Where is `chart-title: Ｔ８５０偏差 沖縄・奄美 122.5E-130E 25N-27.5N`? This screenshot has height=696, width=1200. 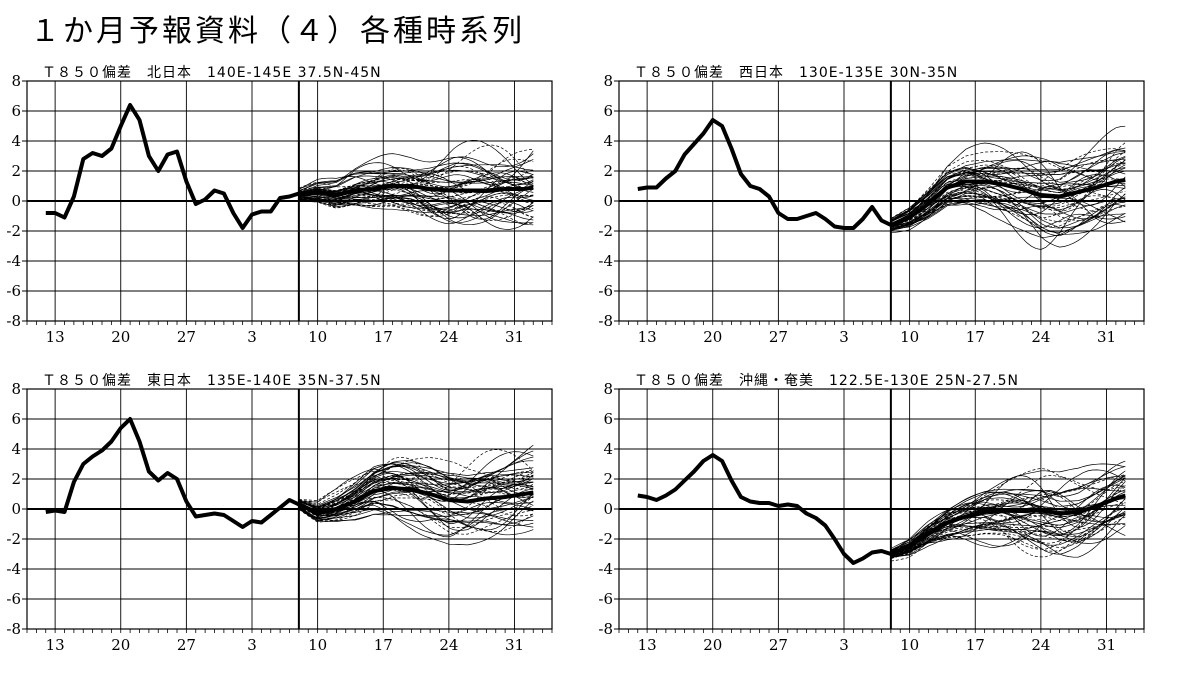 chart-title: Ｔ８５０偏差 沖縄・奄美 122.5E-130E 25N-27.5N is located at coordinates (826, 381).